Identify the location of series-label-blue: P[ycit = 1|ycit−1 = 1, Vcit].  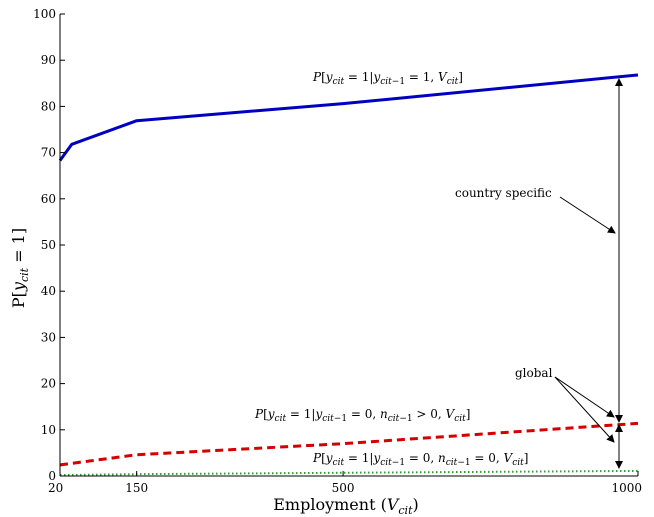
(387, 78).